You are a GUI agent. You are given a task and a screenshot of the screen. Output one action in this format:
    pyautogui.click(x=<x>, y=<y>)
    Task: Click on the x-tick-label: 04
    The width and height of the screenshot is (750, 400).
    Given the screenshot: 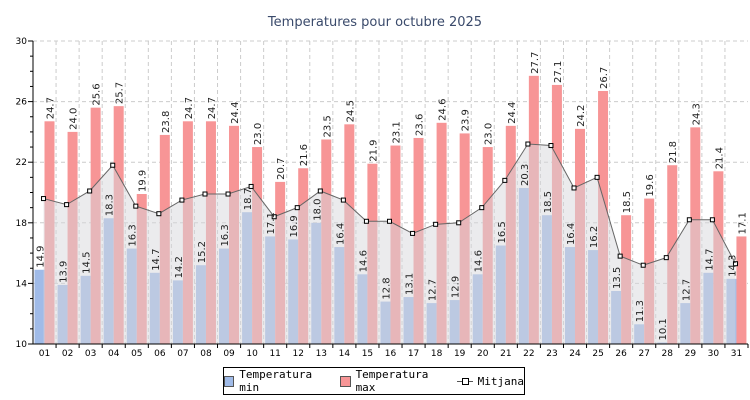 What is the action you would take?
    pyautogui.click(x=114, y=354)
    